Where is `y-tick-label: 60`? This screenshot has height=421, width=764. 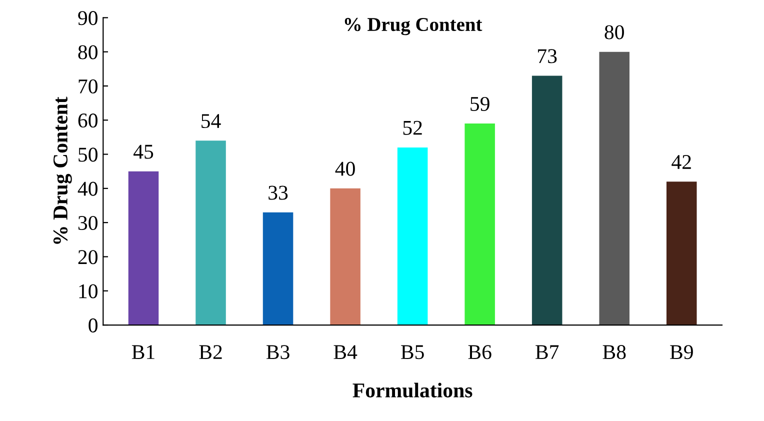
y-tick-label: 60 is located at coordinates (88, 121).